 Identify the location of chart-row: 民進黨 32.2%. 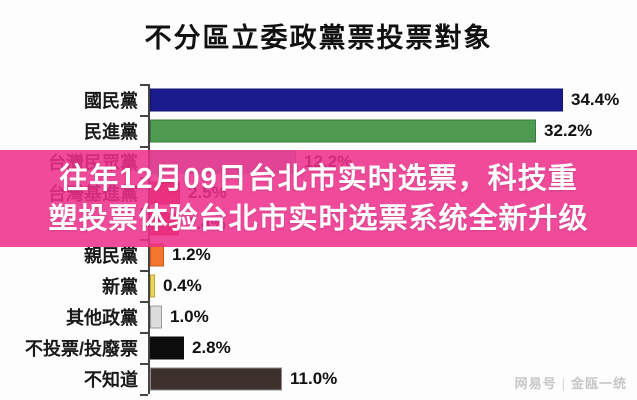
(318, 130).